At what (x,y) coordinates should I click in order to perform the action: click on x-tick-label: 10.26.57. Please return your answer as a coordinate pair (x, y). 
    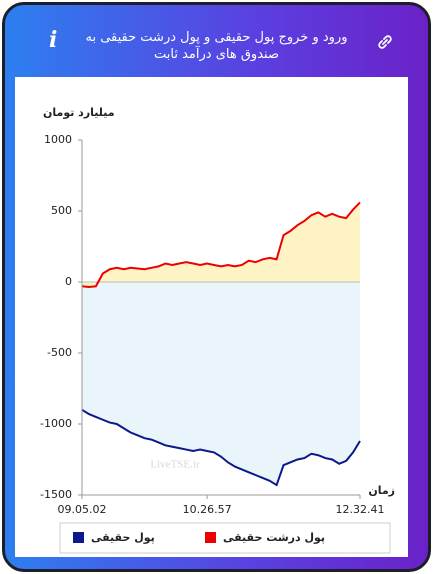
    Looking at the image, I should click on (207, 509).